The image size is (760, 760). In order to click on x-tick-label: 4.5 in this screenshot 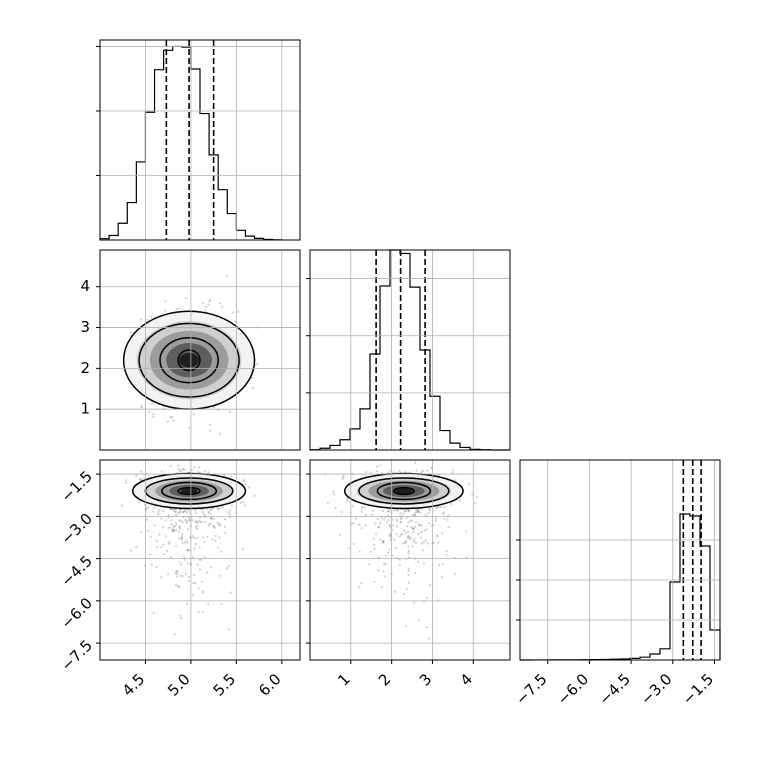, I will do `click(134, 685)`.